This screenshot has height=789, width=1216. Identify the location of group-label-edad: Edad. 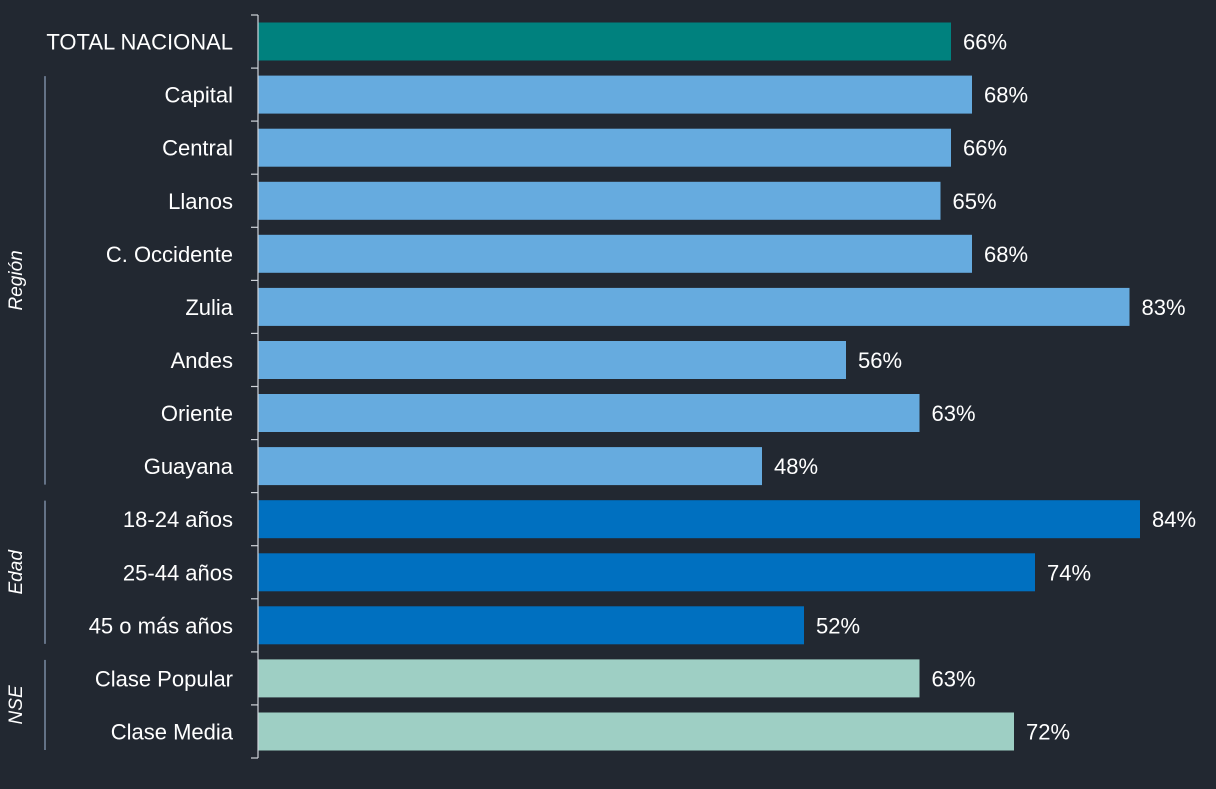
(16, 572).